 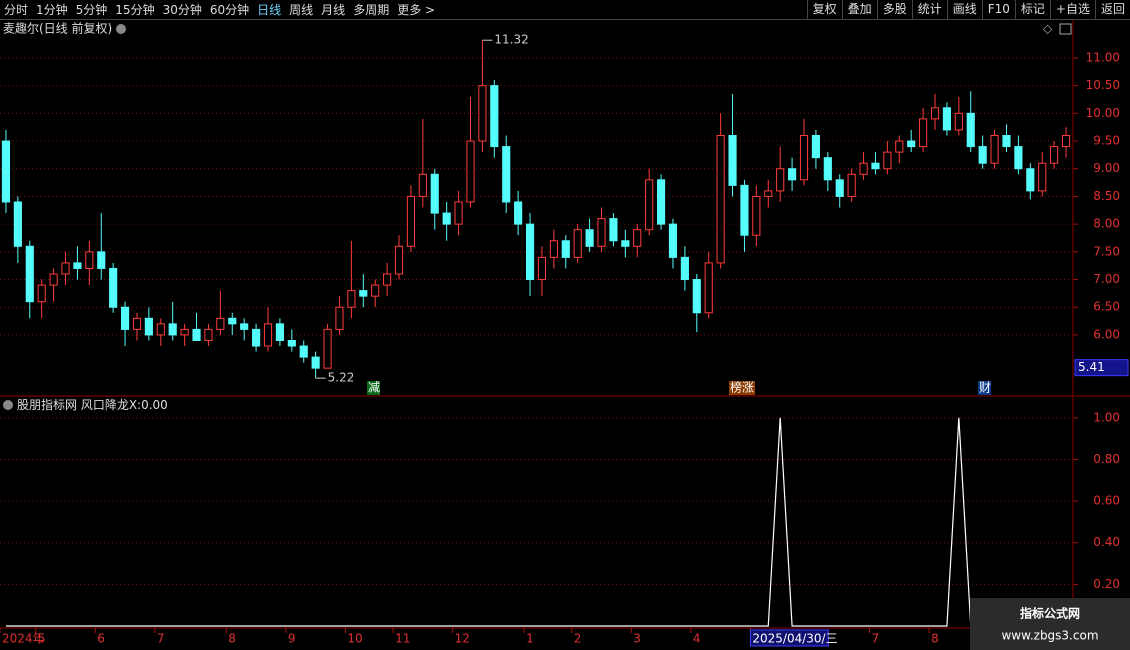 What do you see at coordinates (1065, 29) in the screenshot?
I see `toggle-icon` at bounding box center [1065, 29].